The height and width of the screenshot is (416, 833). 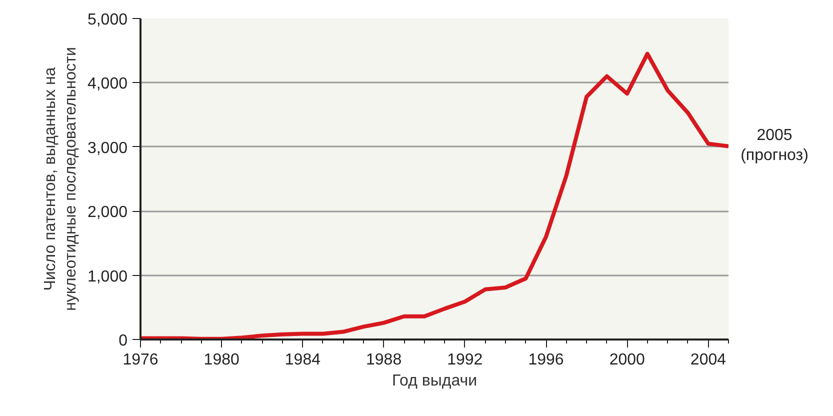 I want to click on y-tick-label: 2,000, so click(x=107, y=213).